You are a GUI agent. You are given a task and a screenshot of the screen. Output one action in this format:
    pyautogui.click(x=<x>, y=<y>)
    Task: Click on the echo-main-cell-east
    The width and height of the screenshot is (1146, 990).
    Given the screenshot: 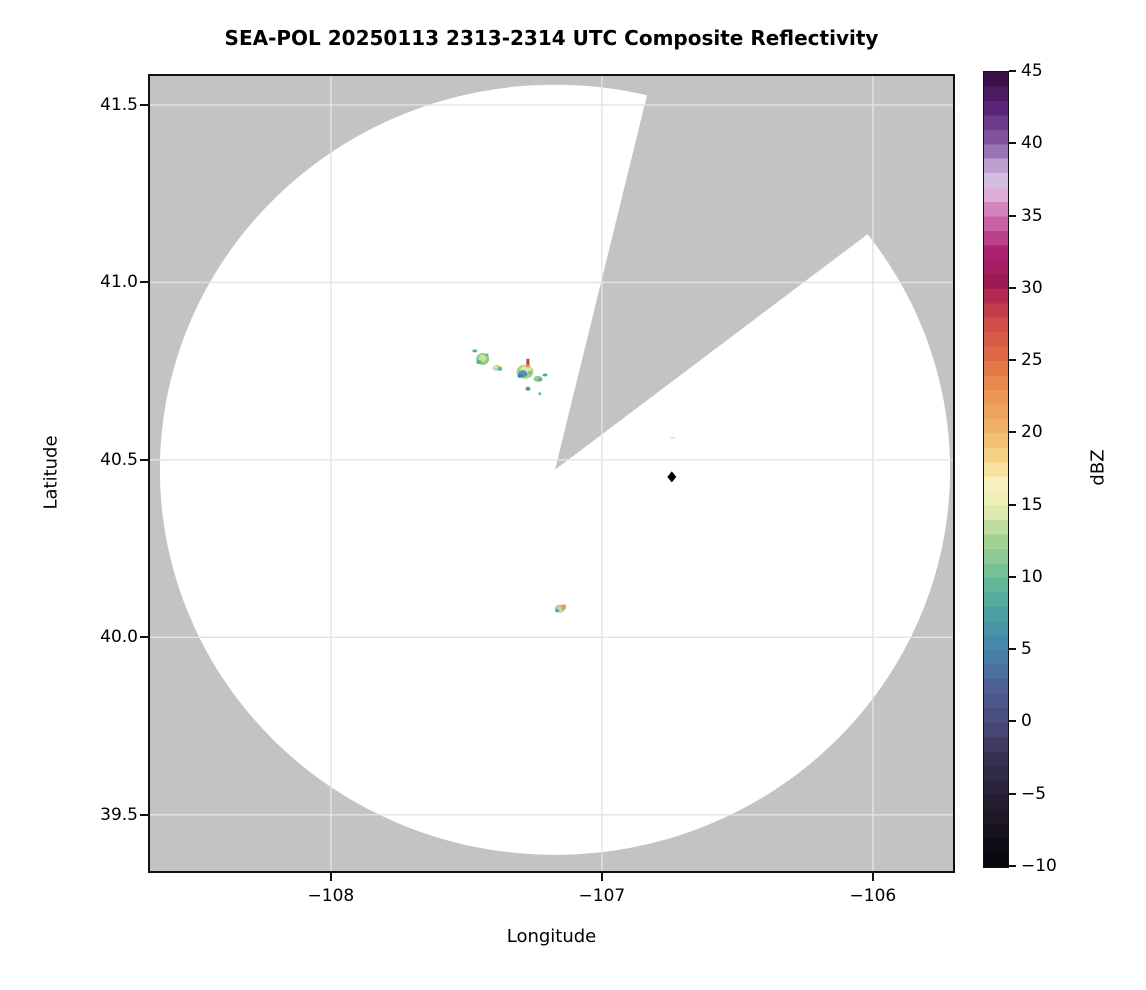 What is the action you would take?
    pyautogui.click(x=538, y=378)
    